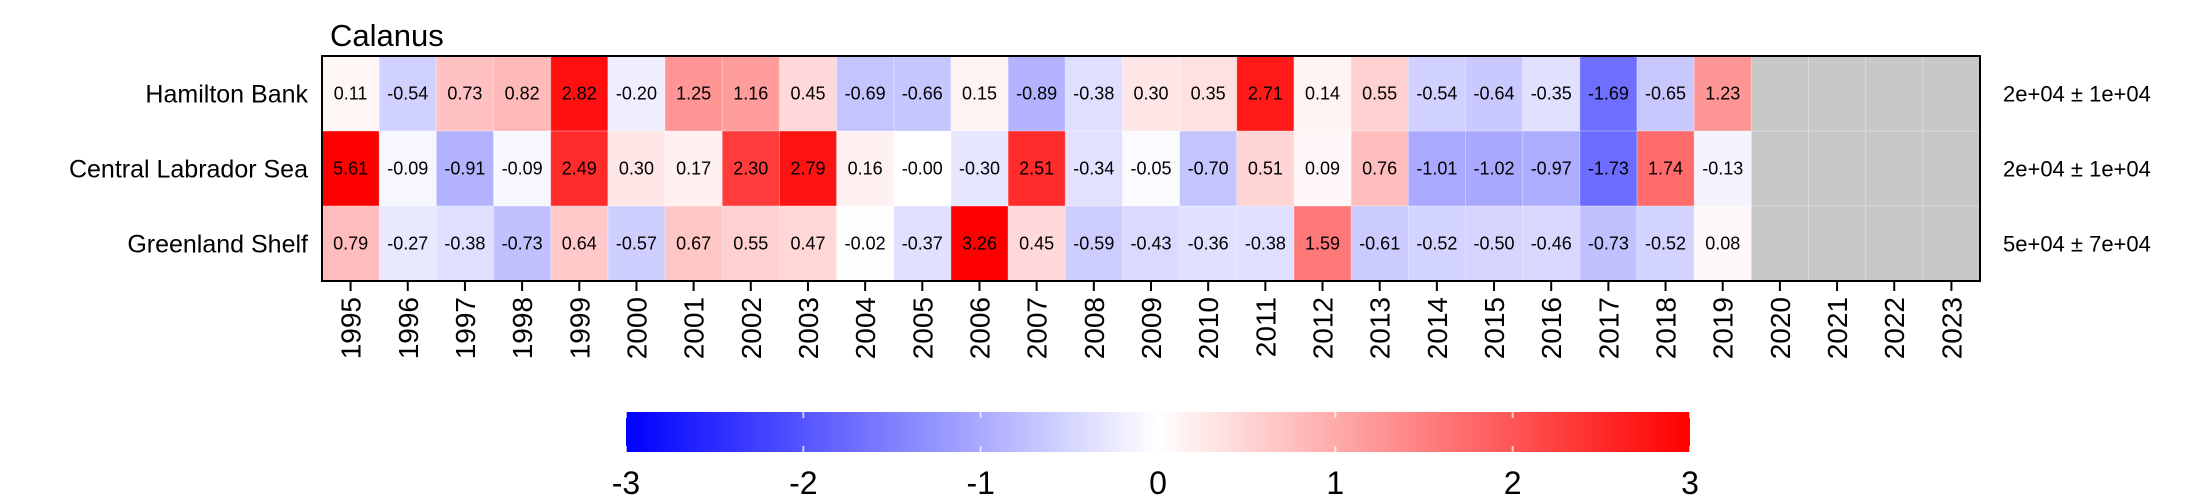 This screenshot has width=2200, height=500. What do you see at coordinates (1665, 94) in the screenshot?
I see `cell-value-label: -0.65` at bounding box center [1665, 94].